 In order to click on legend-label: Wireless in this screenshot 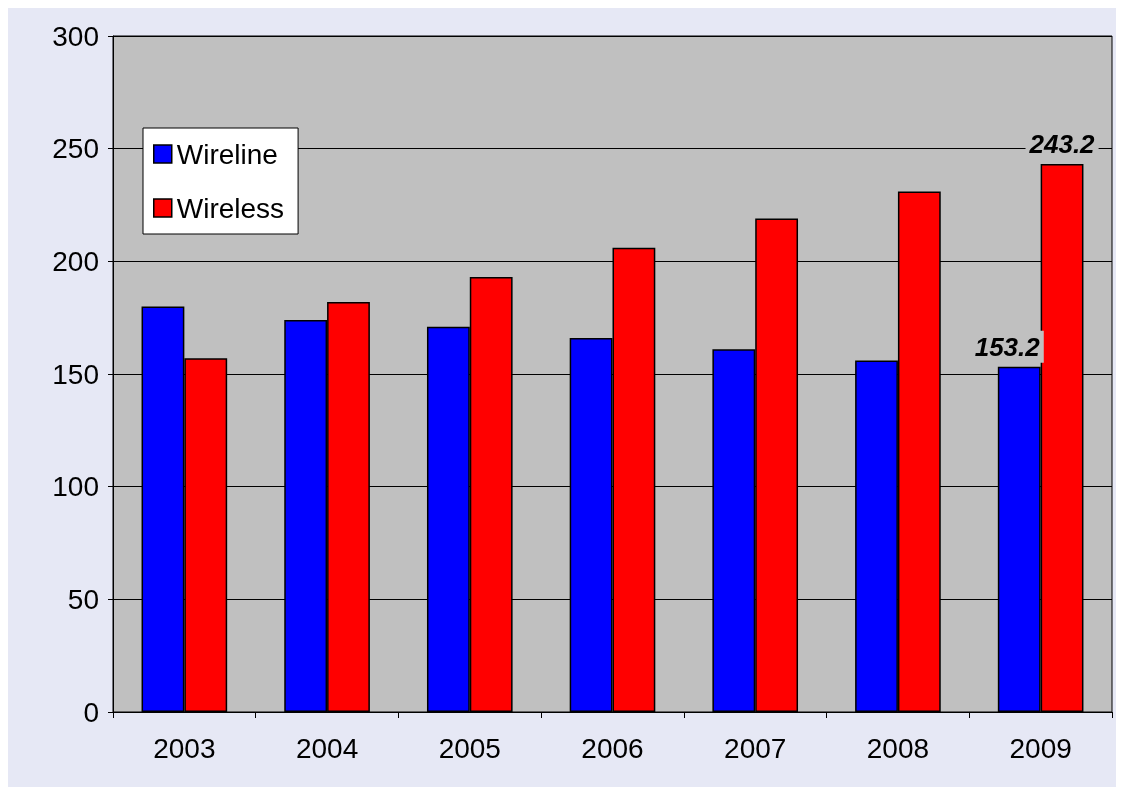, I will do `click(230, 208)`.